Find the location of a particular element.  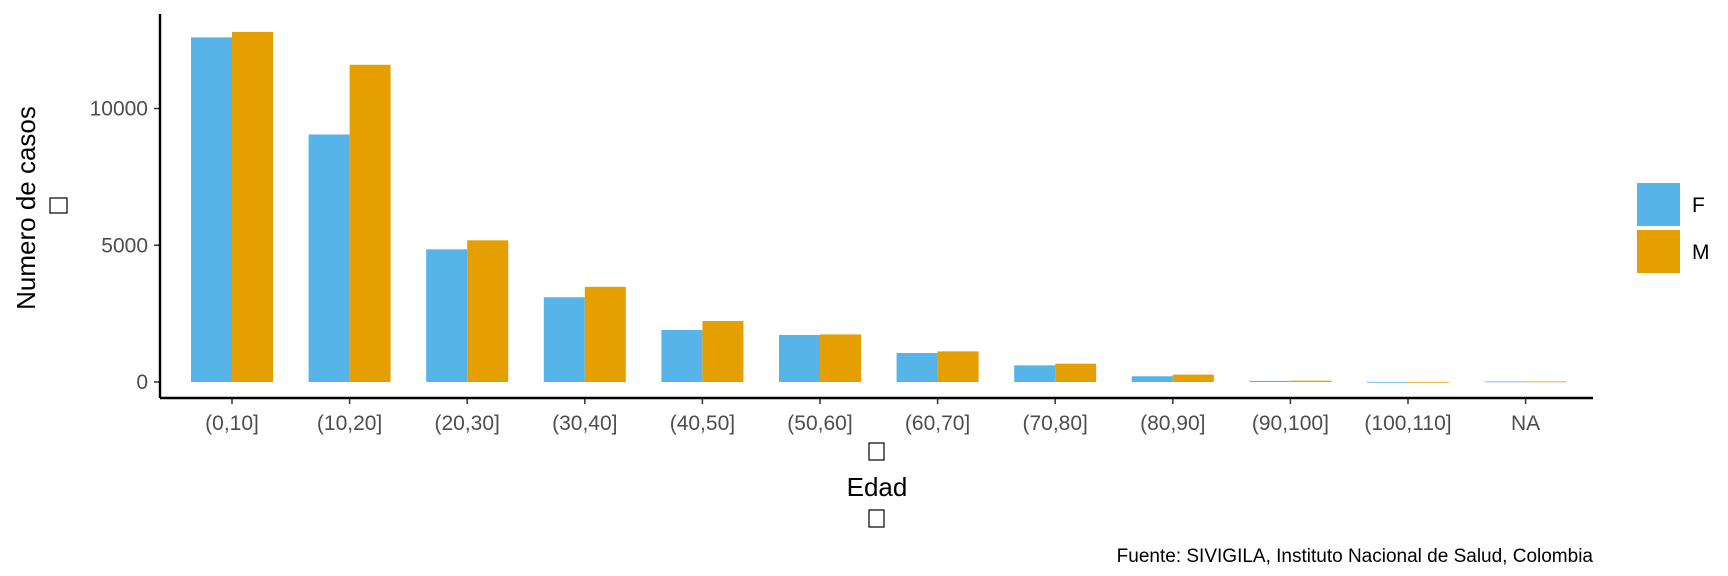

x-axis-title: Edad is located at coordinates (877, 487).